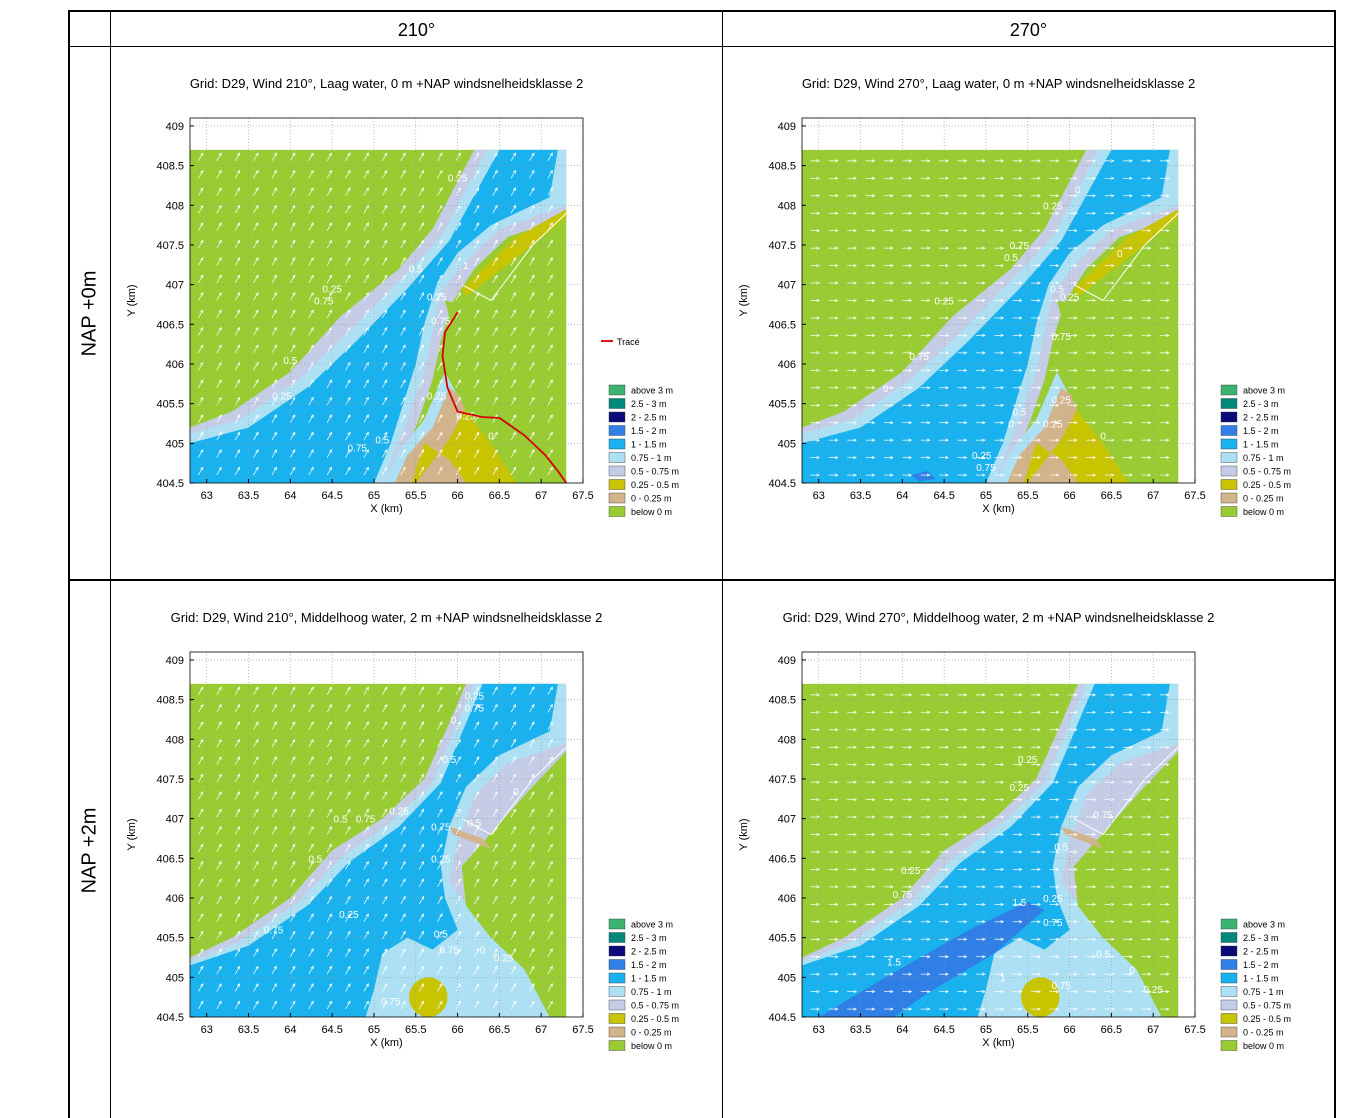 The height and width of the screenshot is (1118, 1351). Describe the element at coordinates (457, 496) in the screenshot. I see `x-tick-label: 66` at that location.